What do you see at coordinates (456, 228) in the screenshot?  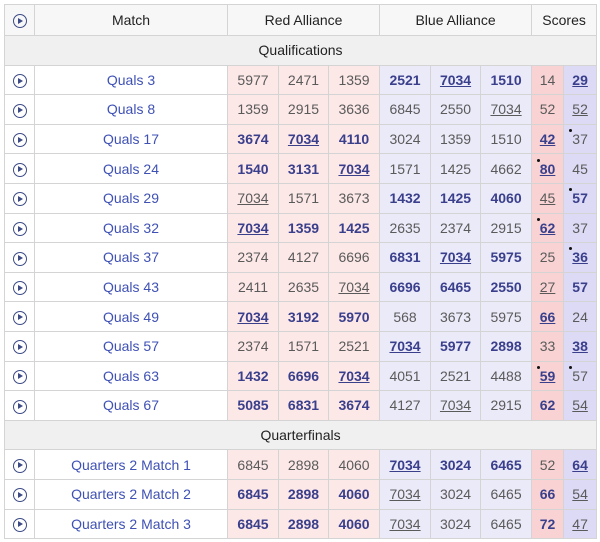 I see `blue-team-cell: 2374` at bounding box center [456, 228].